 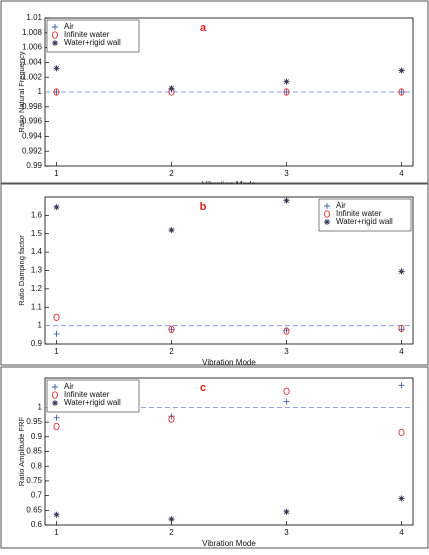 What do you see at coordinates (21, 92) in the screenshot?
I see `y-axis-label: Ratio Natural Frequency` at bounding box center [21, 92].